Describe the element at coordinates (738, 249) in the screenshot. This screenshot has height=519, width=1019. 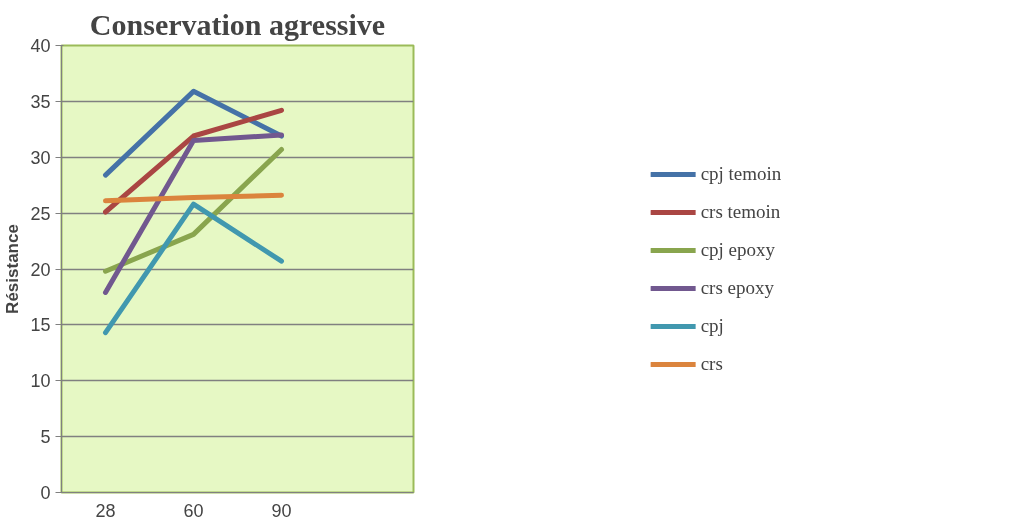
I see `legend-label: cpj epoxy` at that location.